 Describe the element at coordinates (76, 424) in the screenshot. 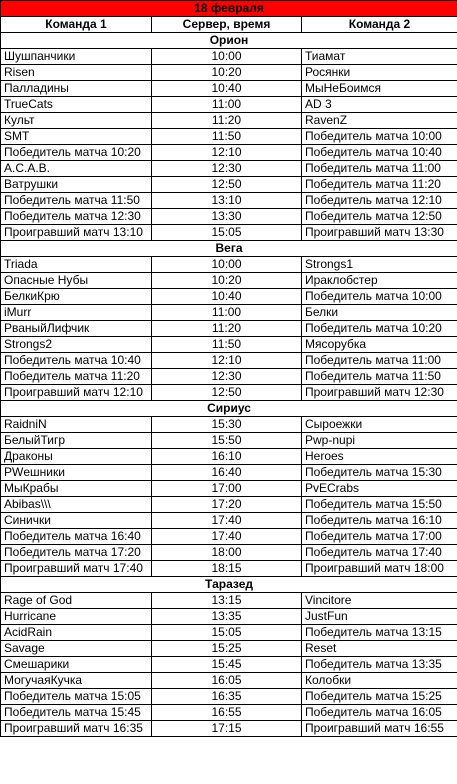

I see `team1-cell: RaidniN` at that location.